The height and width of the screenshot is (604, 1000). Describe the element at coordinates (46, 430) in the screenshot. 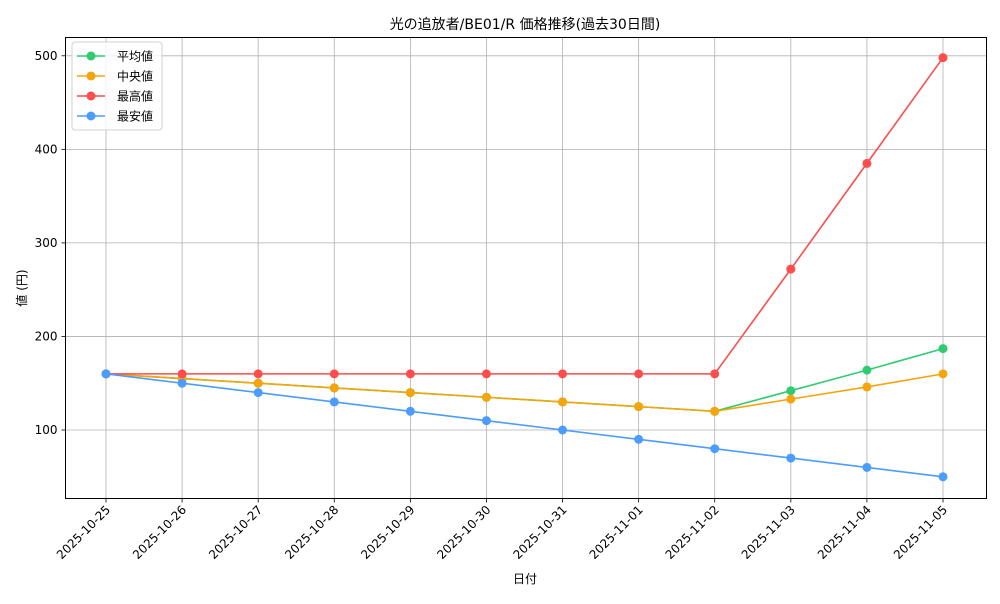

I see `y-tick-label: 100` at that location.